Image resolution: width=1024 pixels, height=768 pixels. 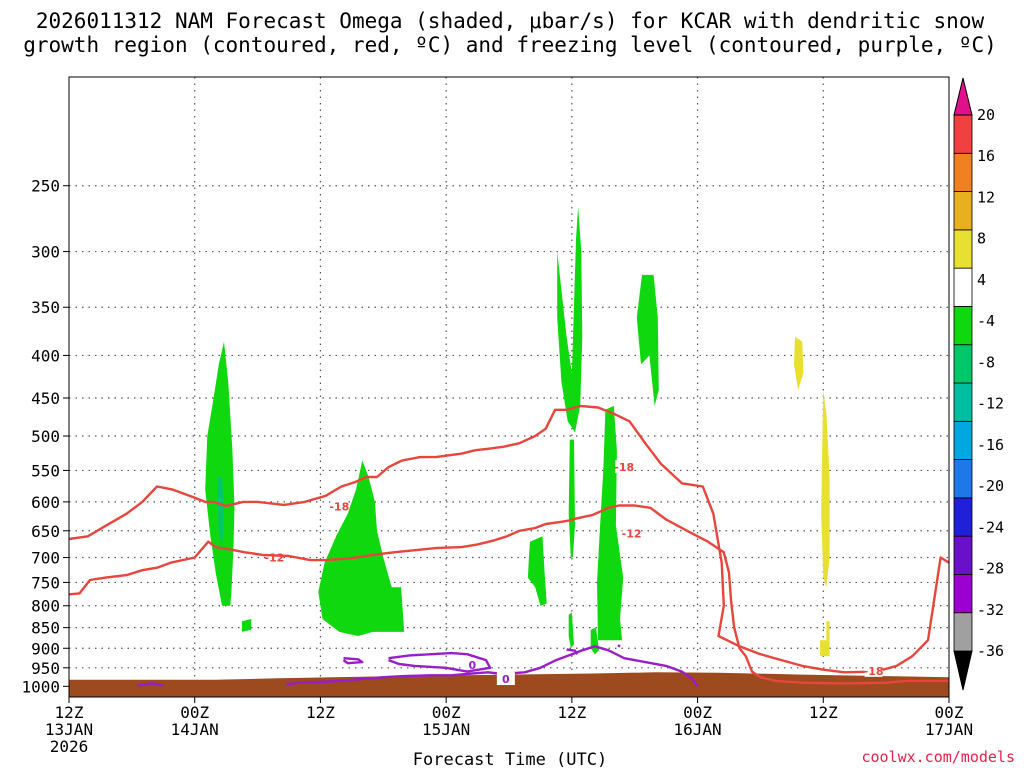 I want to click on x-tick-label: 13JAN, so click(x=69, y=729).